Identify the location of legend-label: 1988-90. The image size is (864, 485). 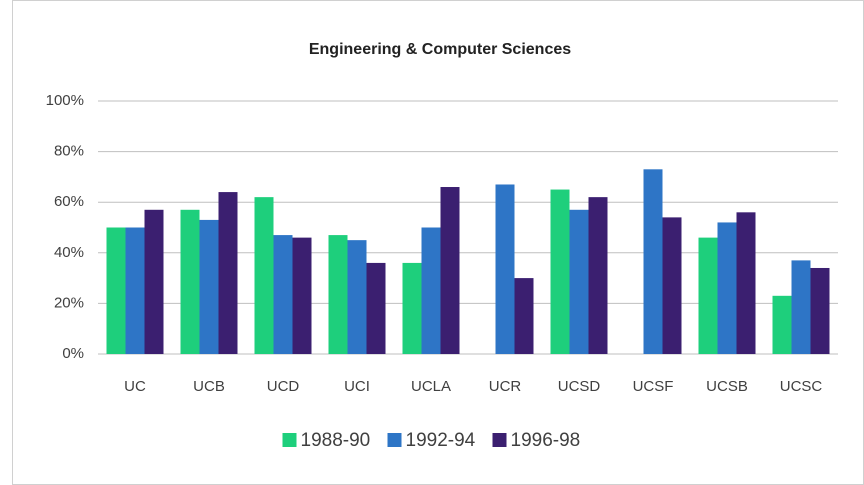
(336, 440).